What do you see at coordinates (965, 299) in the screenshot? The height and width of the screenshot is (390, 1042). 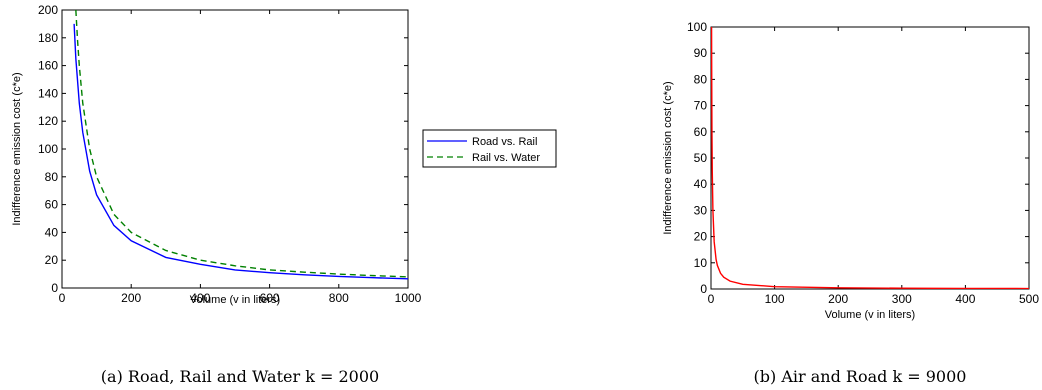 I see `chart-b-xtick-label: 400` at bounding box center [965, 299].